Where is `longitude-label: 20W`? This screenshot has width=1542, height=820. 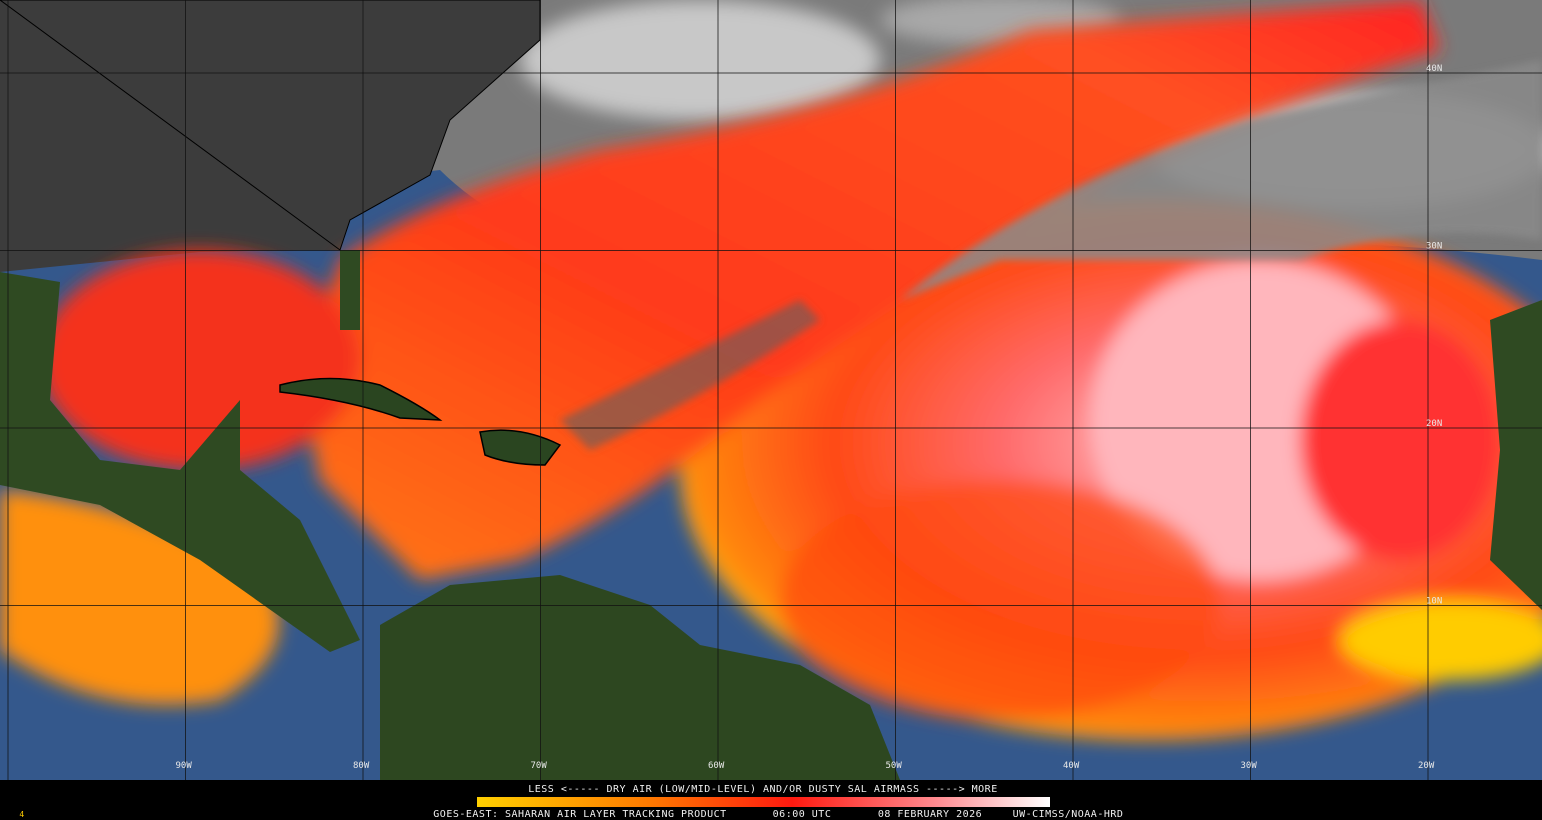 longitude-label: 20W is located at coordinates (1426, 766).